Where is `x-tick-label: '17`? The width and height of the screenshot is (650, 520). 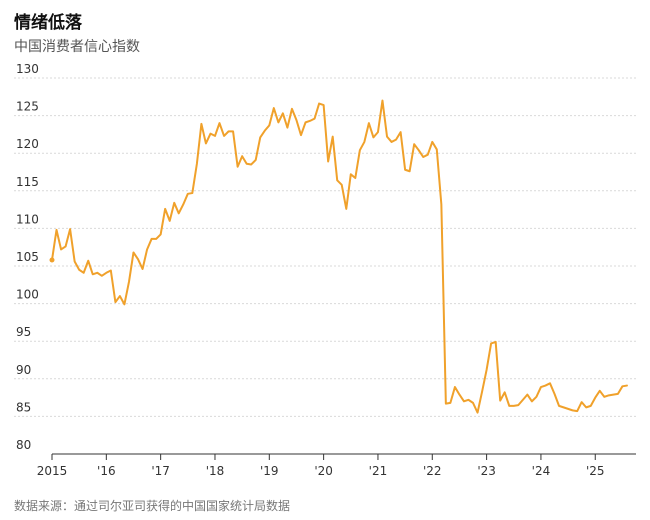 x-tick-label: '17 is located at coordinates (160, 471).